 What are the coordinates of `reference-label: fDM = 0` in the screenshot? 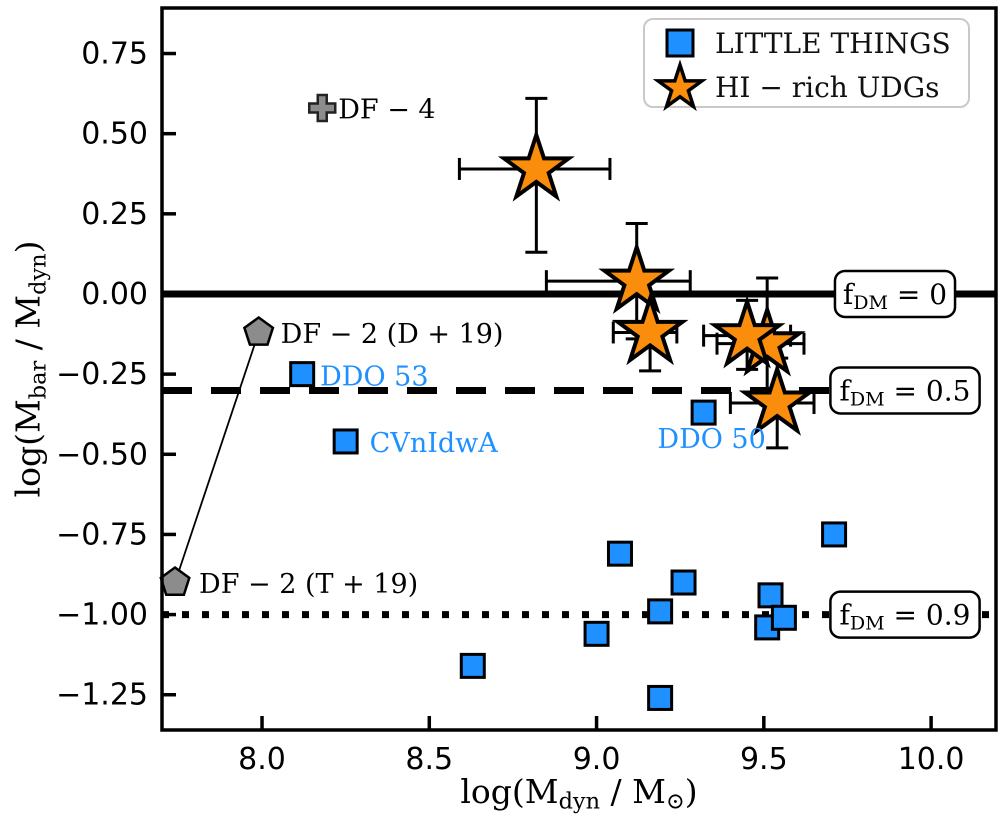 It's located at (895, 296).